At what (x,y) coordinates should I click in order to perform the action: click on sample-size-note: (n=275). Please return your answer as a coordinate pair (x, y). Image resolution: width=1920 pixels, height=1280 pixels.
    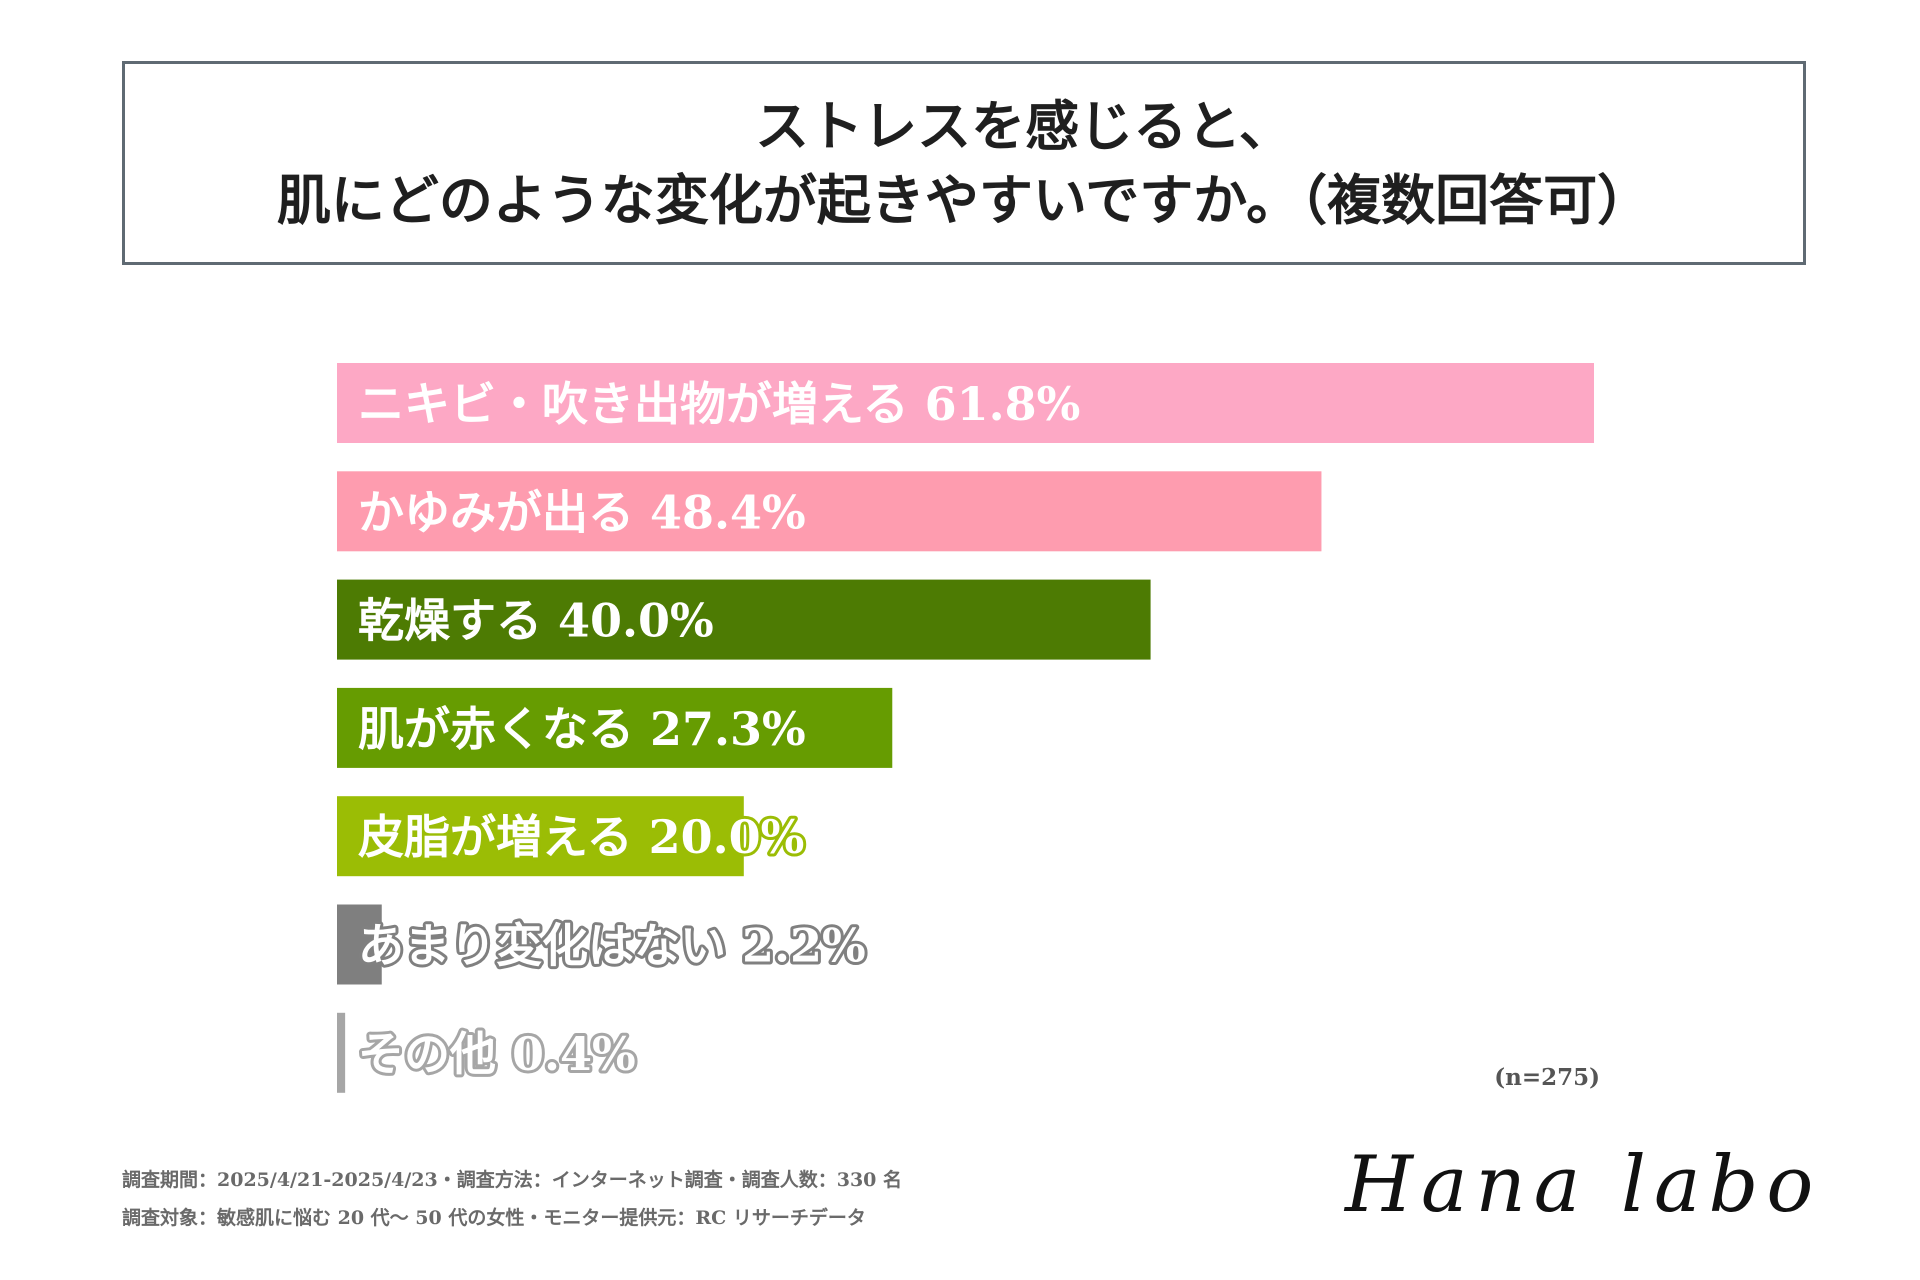
    Looking at the image, I should click on (1547, 1077).